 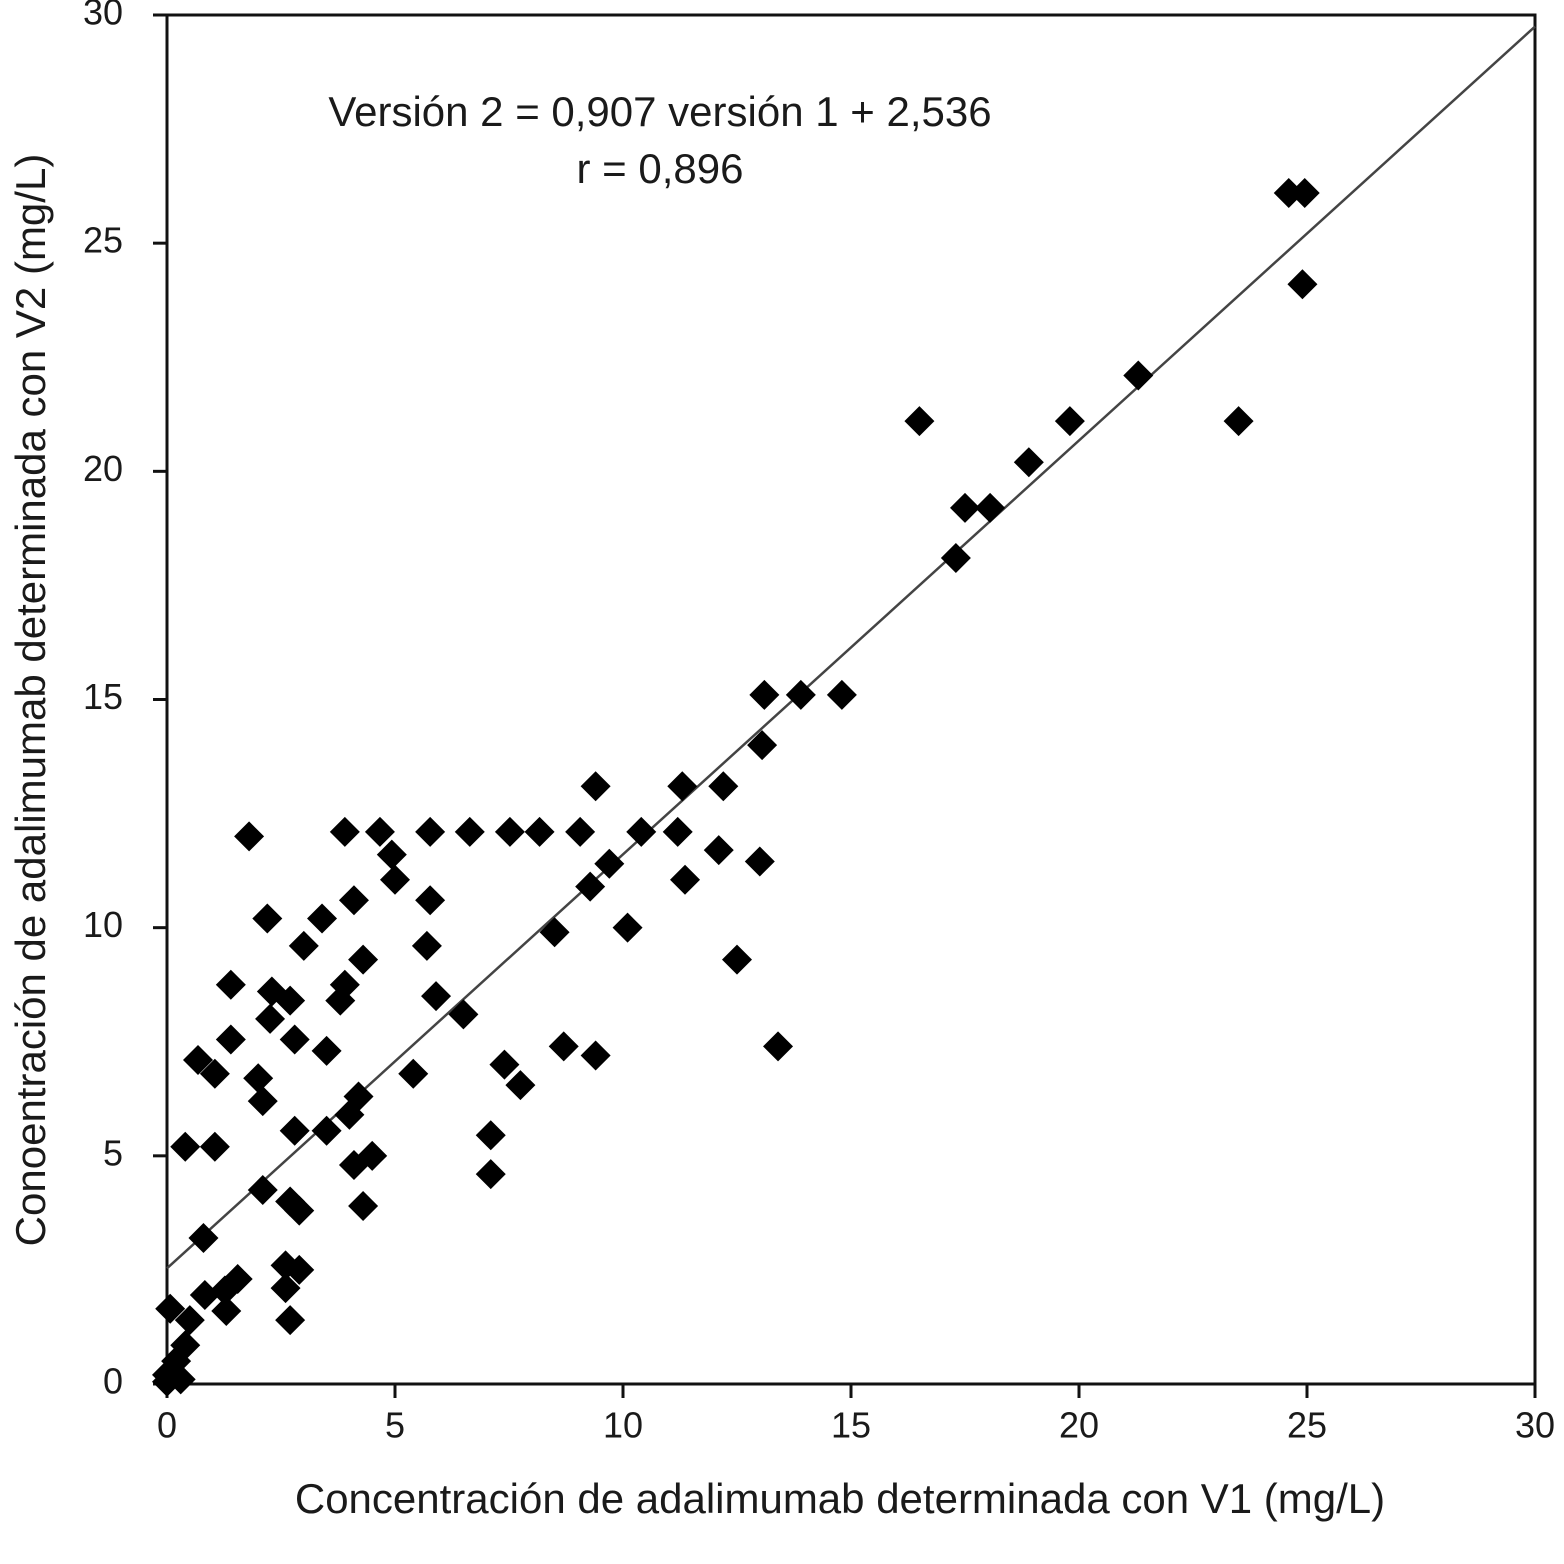 I want to click on x-tick-label: 30, so click(x=1535, y=1425).